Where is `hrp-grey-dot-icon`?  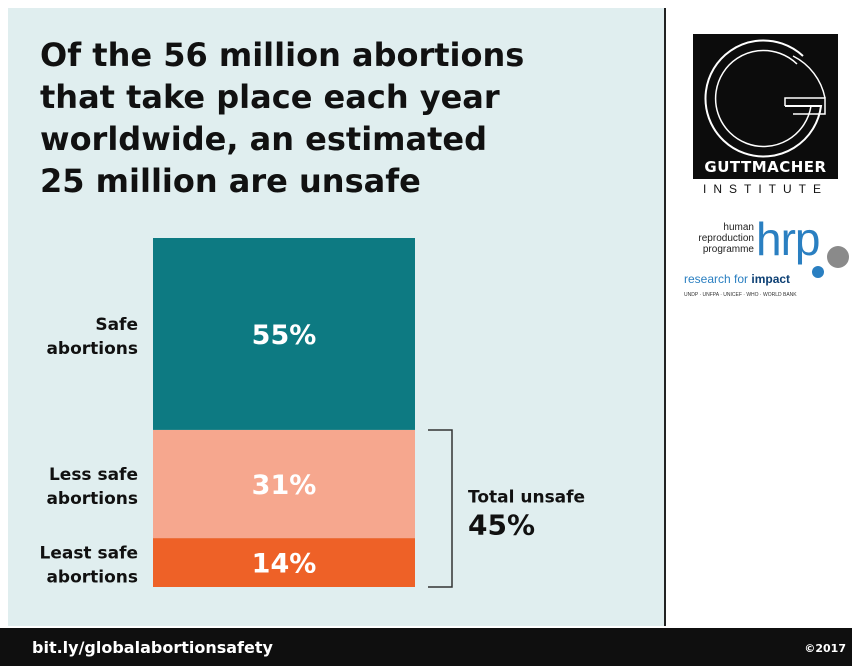
hrp-grey-dot-icon is located at coordinates (838, 257).